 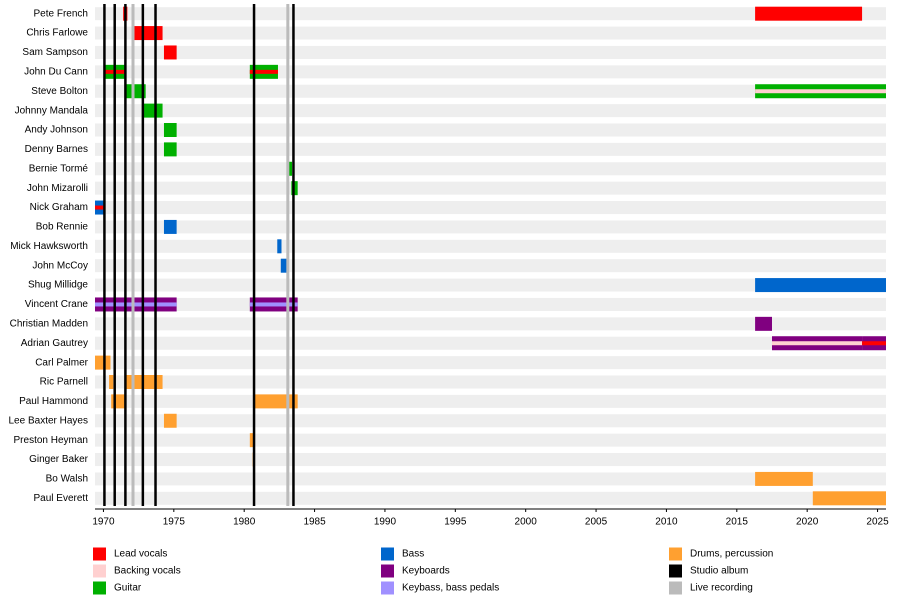 I want to click on member-label: Chris Farlowe, so click(x=57, y=33).